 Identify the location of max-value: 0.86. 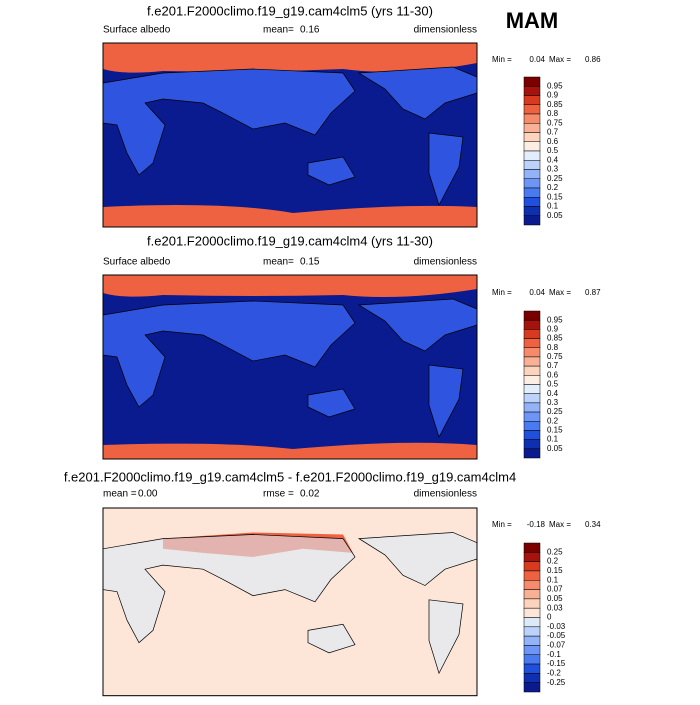
(593, 59).